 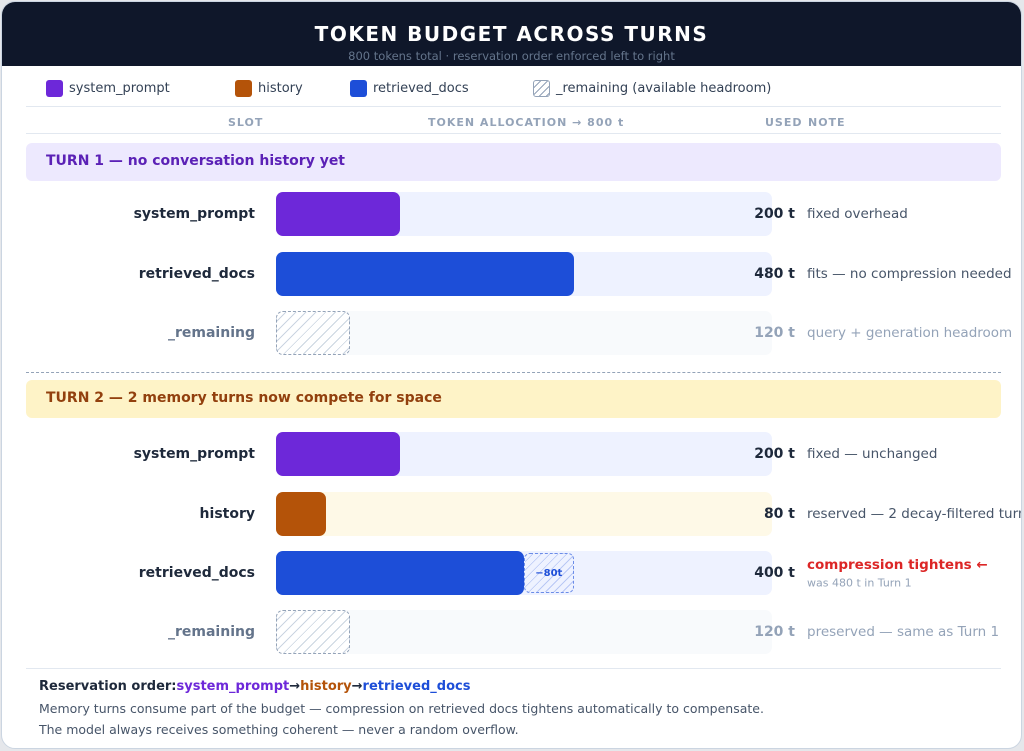 What do you see at coordinates (108, 686) in the screenshot?
I see `order-label: Reservation order:` at bounding box center [108, 686].